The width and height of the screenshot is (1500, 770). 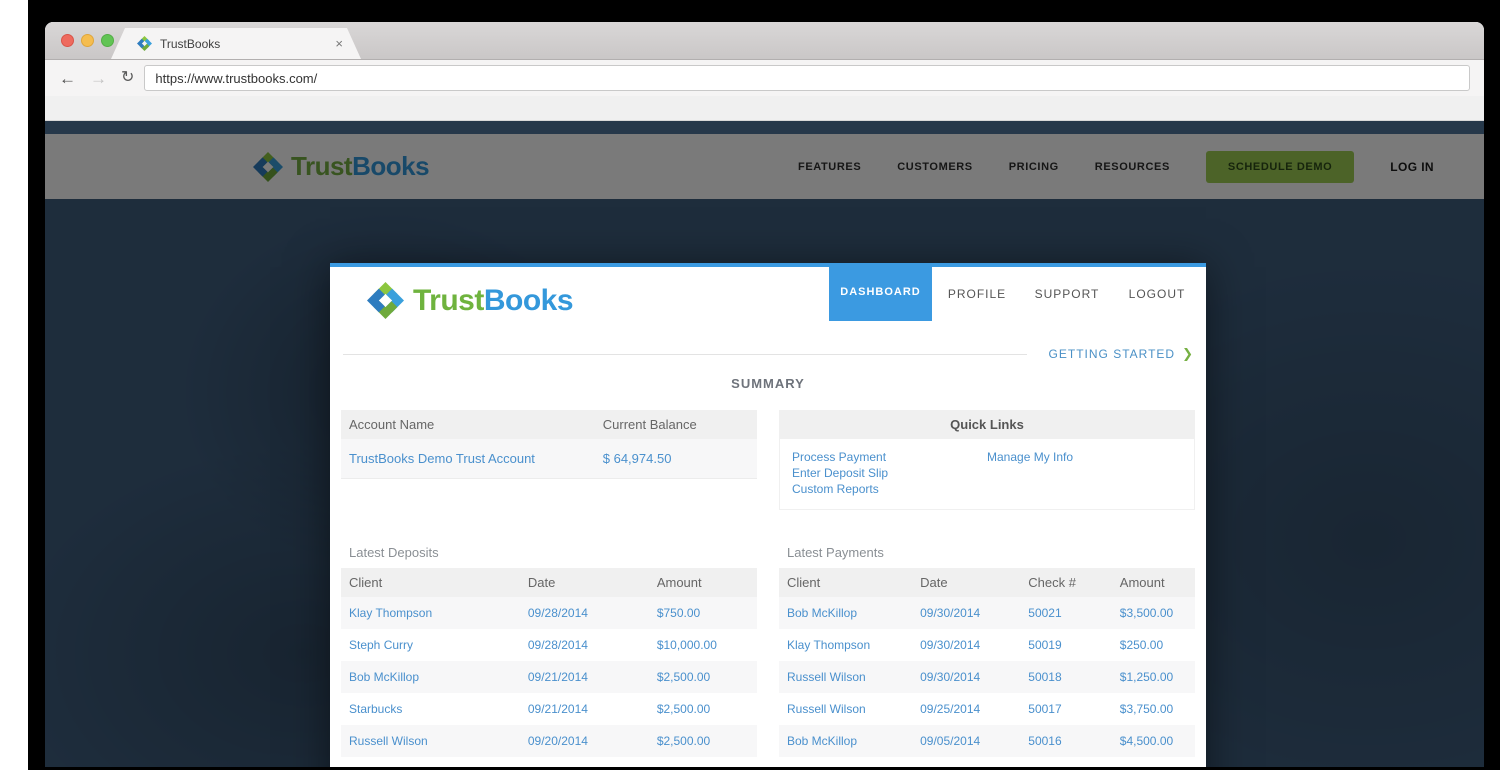 I want to click on table-cell: 09/21/2014, so click(x=584, y=709).